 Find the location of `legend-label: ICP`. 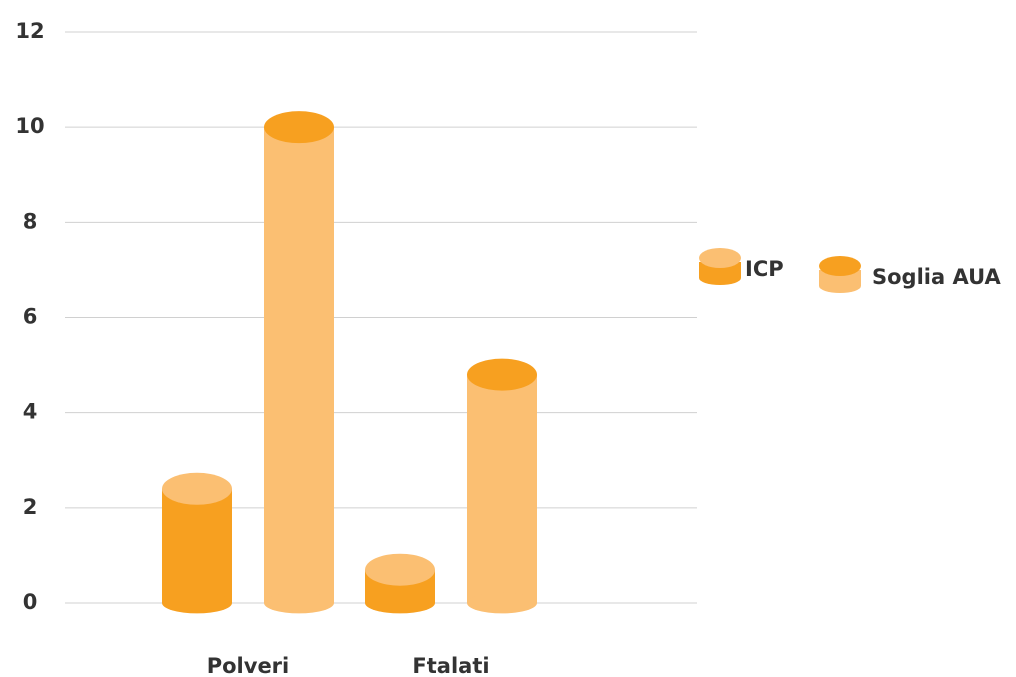

legend-label: ICP is located at coordinates (764, 269).